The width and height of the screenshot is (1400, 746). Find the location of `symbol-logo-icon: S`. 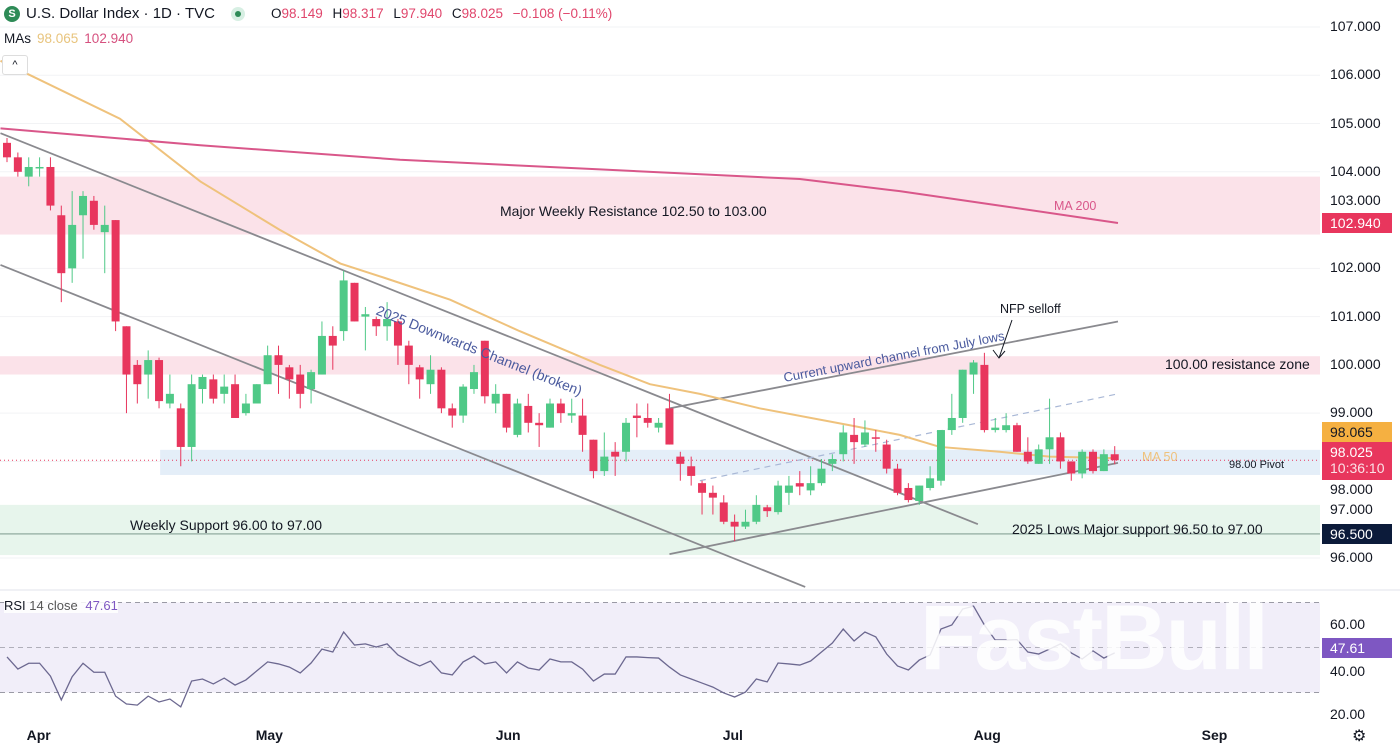

symbol-logo-icon: S is located at coordinates (12, 13).